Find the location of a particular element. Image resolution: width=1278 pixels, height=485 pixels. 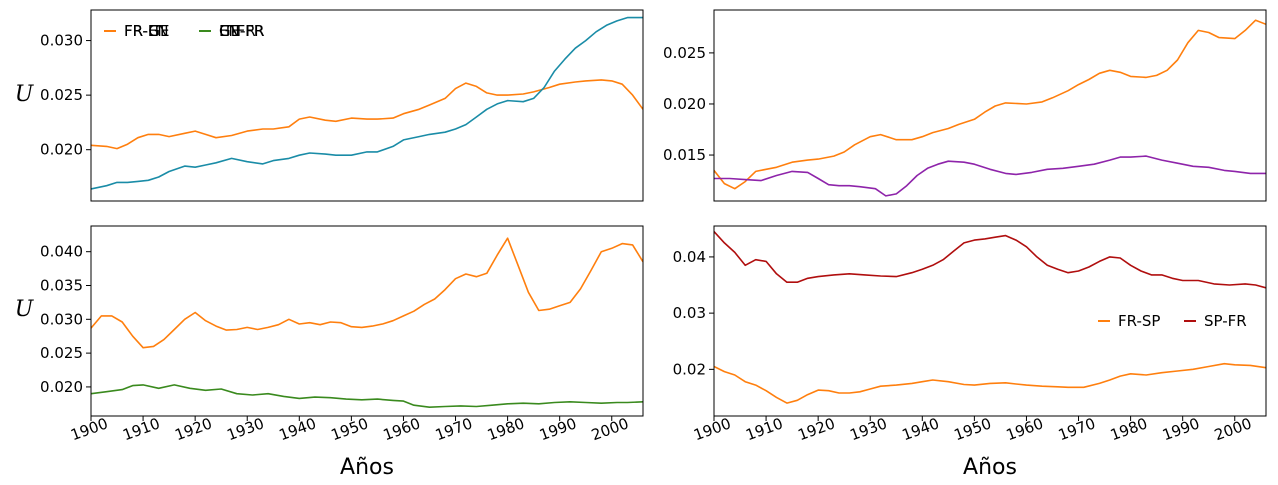

y-axis-label-bottom: U is located at coordinates (25, 309).